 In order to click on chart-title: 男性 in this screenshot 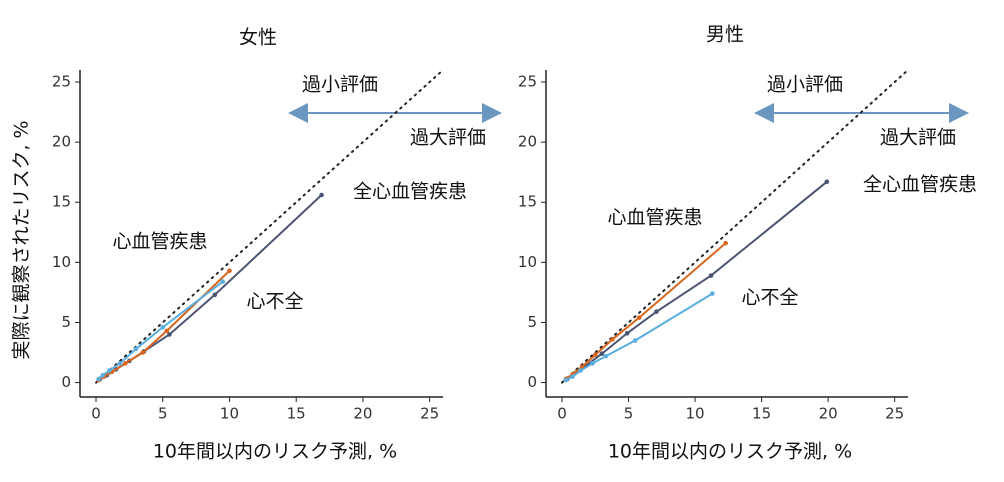, I will do `click(725, 35)`.